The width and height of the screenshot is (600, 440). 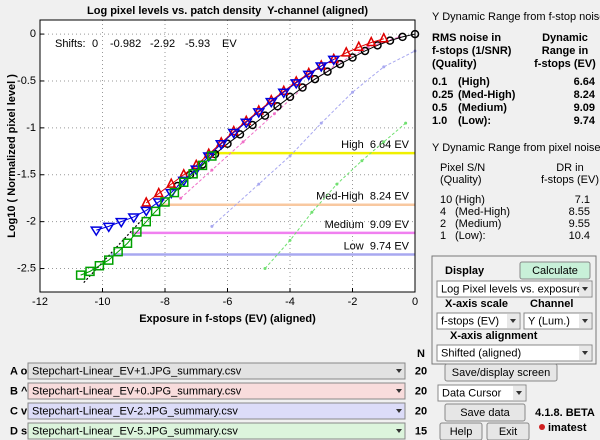 I want to click on dynamic-range: 9.09, so click(x=584, y=108).